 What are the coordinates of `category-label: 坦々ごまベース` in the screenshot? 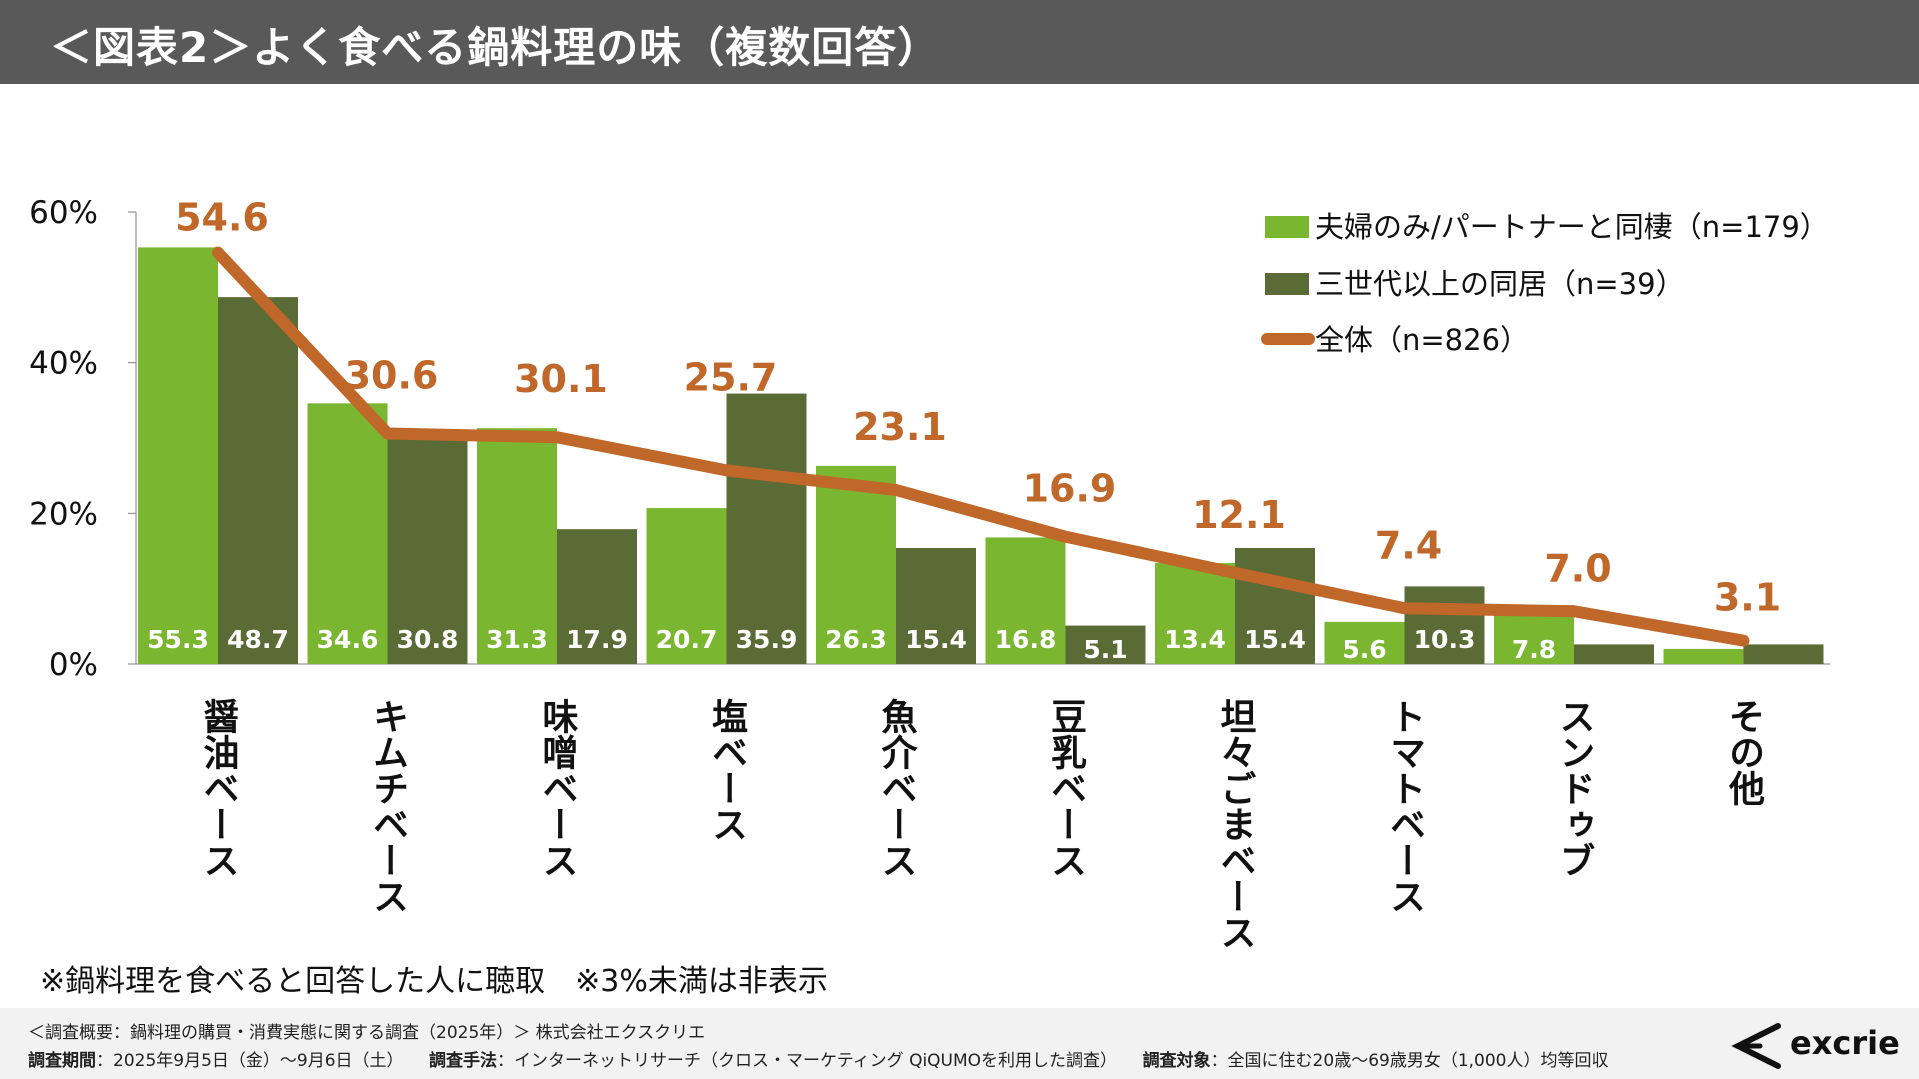 It's located at (1236, 824).